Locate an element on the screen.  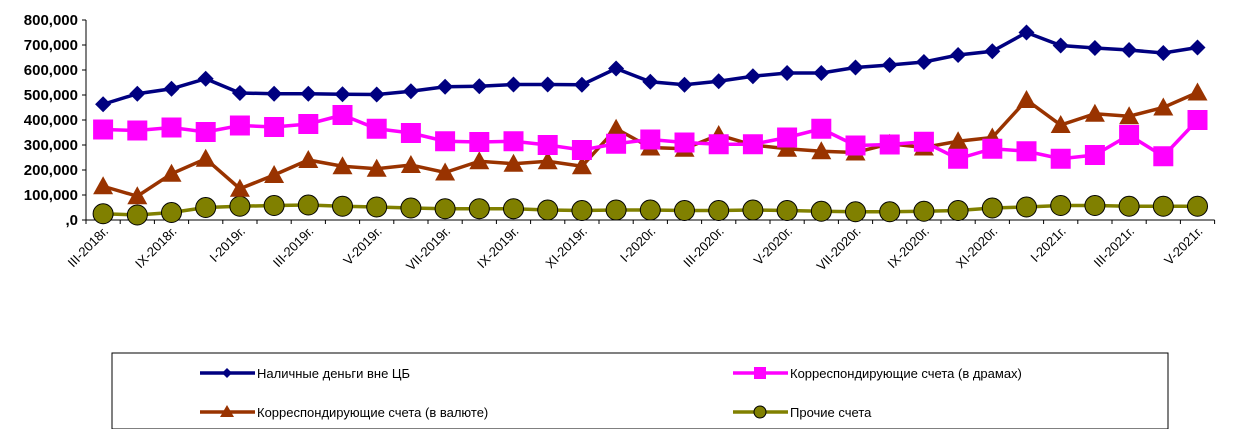
legend-label: Наличные деньги вне ЦБ is located at coordinates (333, 373).